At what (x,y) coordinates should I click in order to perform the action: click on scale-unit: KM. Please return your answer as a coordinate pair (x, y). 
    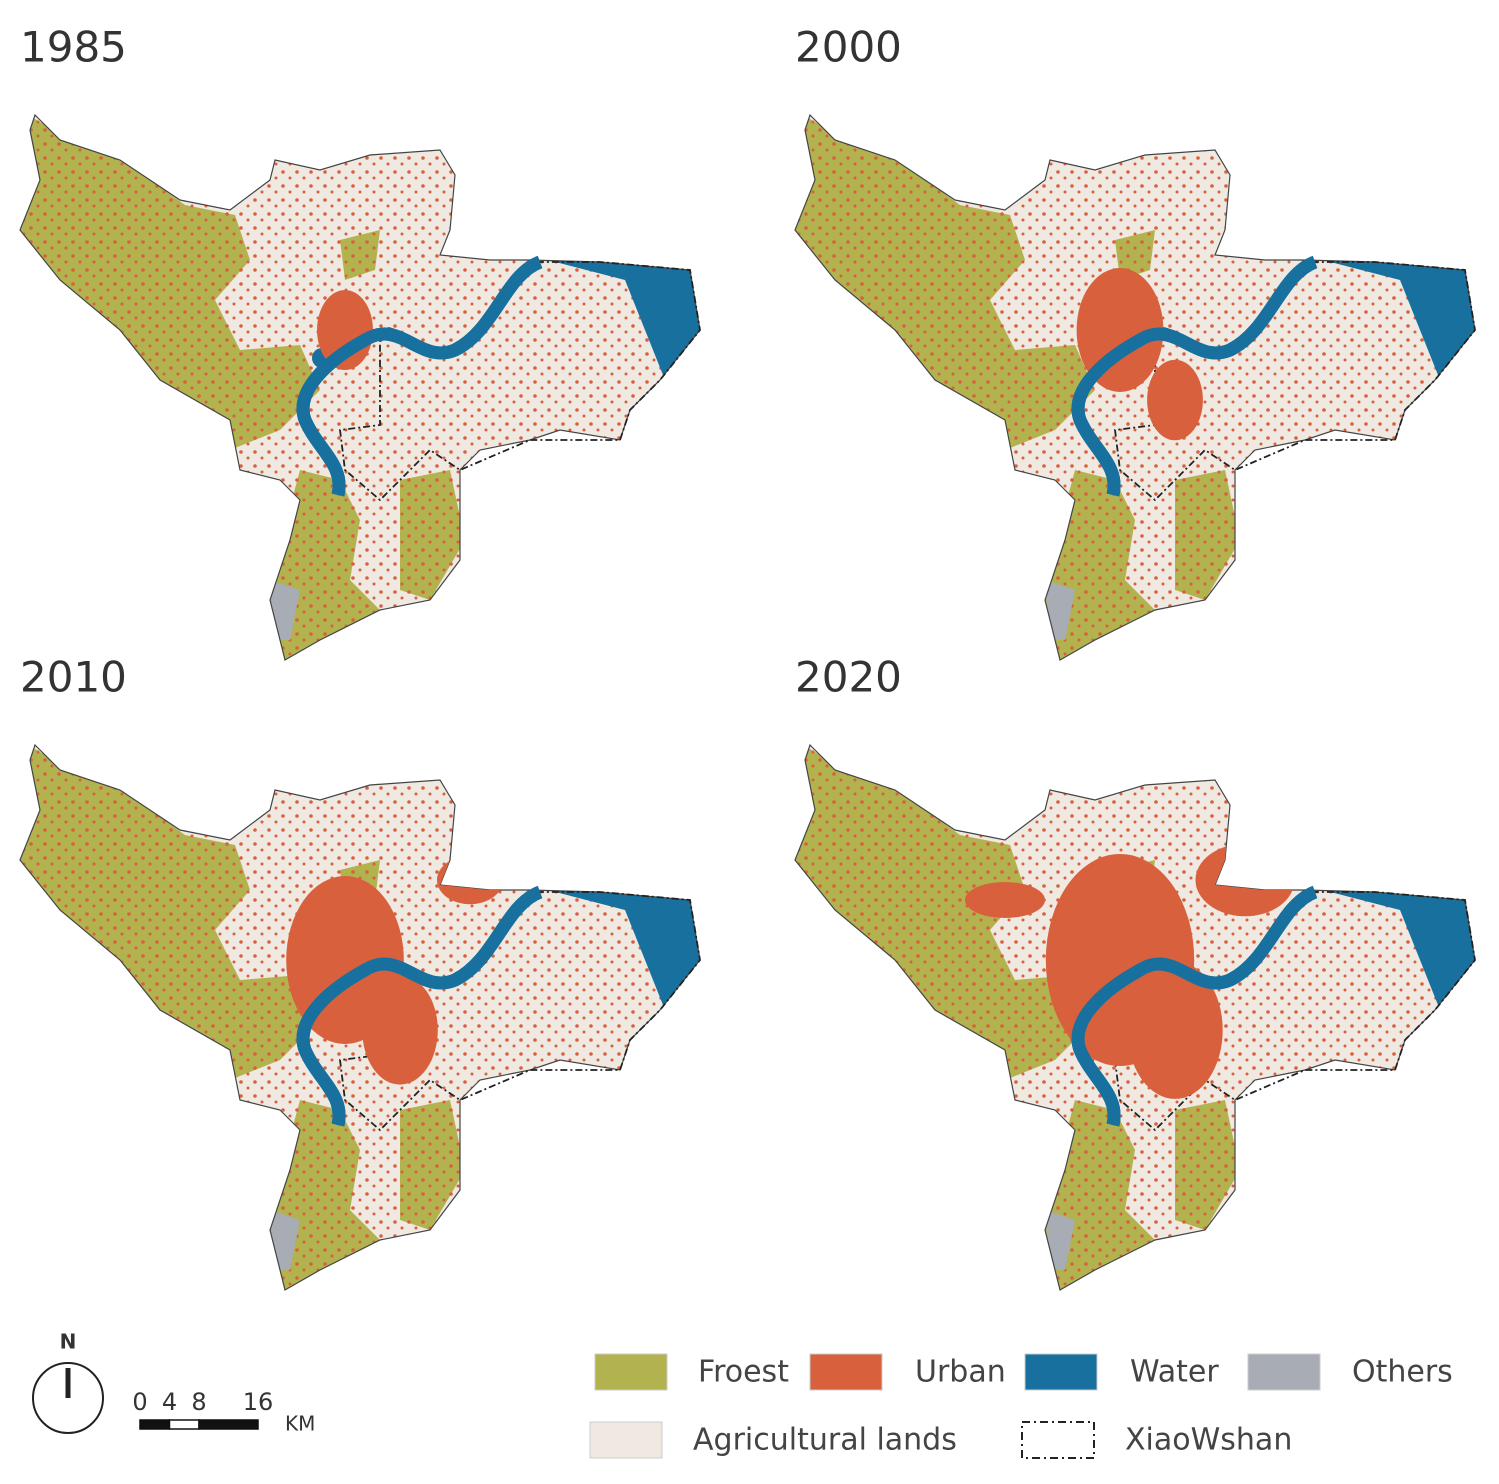
    Looking at the image, I should click on (300, 1424).